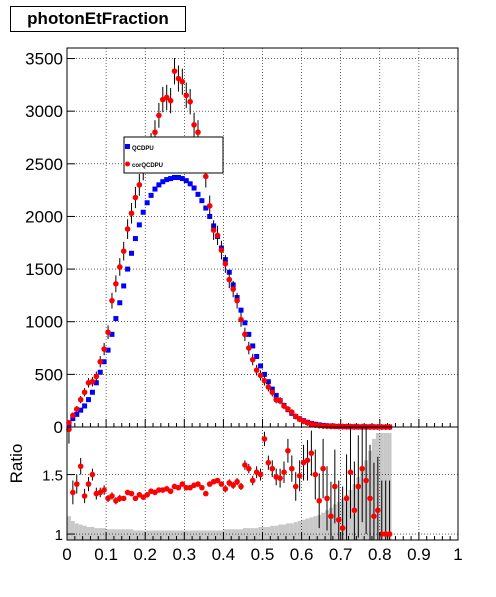 This screenshot has width=496, height=597. What do you see at coordinates (98, 18) in the screenshot?
I see `chart-title: photonEtFraction` at bounding box center [98, 18].